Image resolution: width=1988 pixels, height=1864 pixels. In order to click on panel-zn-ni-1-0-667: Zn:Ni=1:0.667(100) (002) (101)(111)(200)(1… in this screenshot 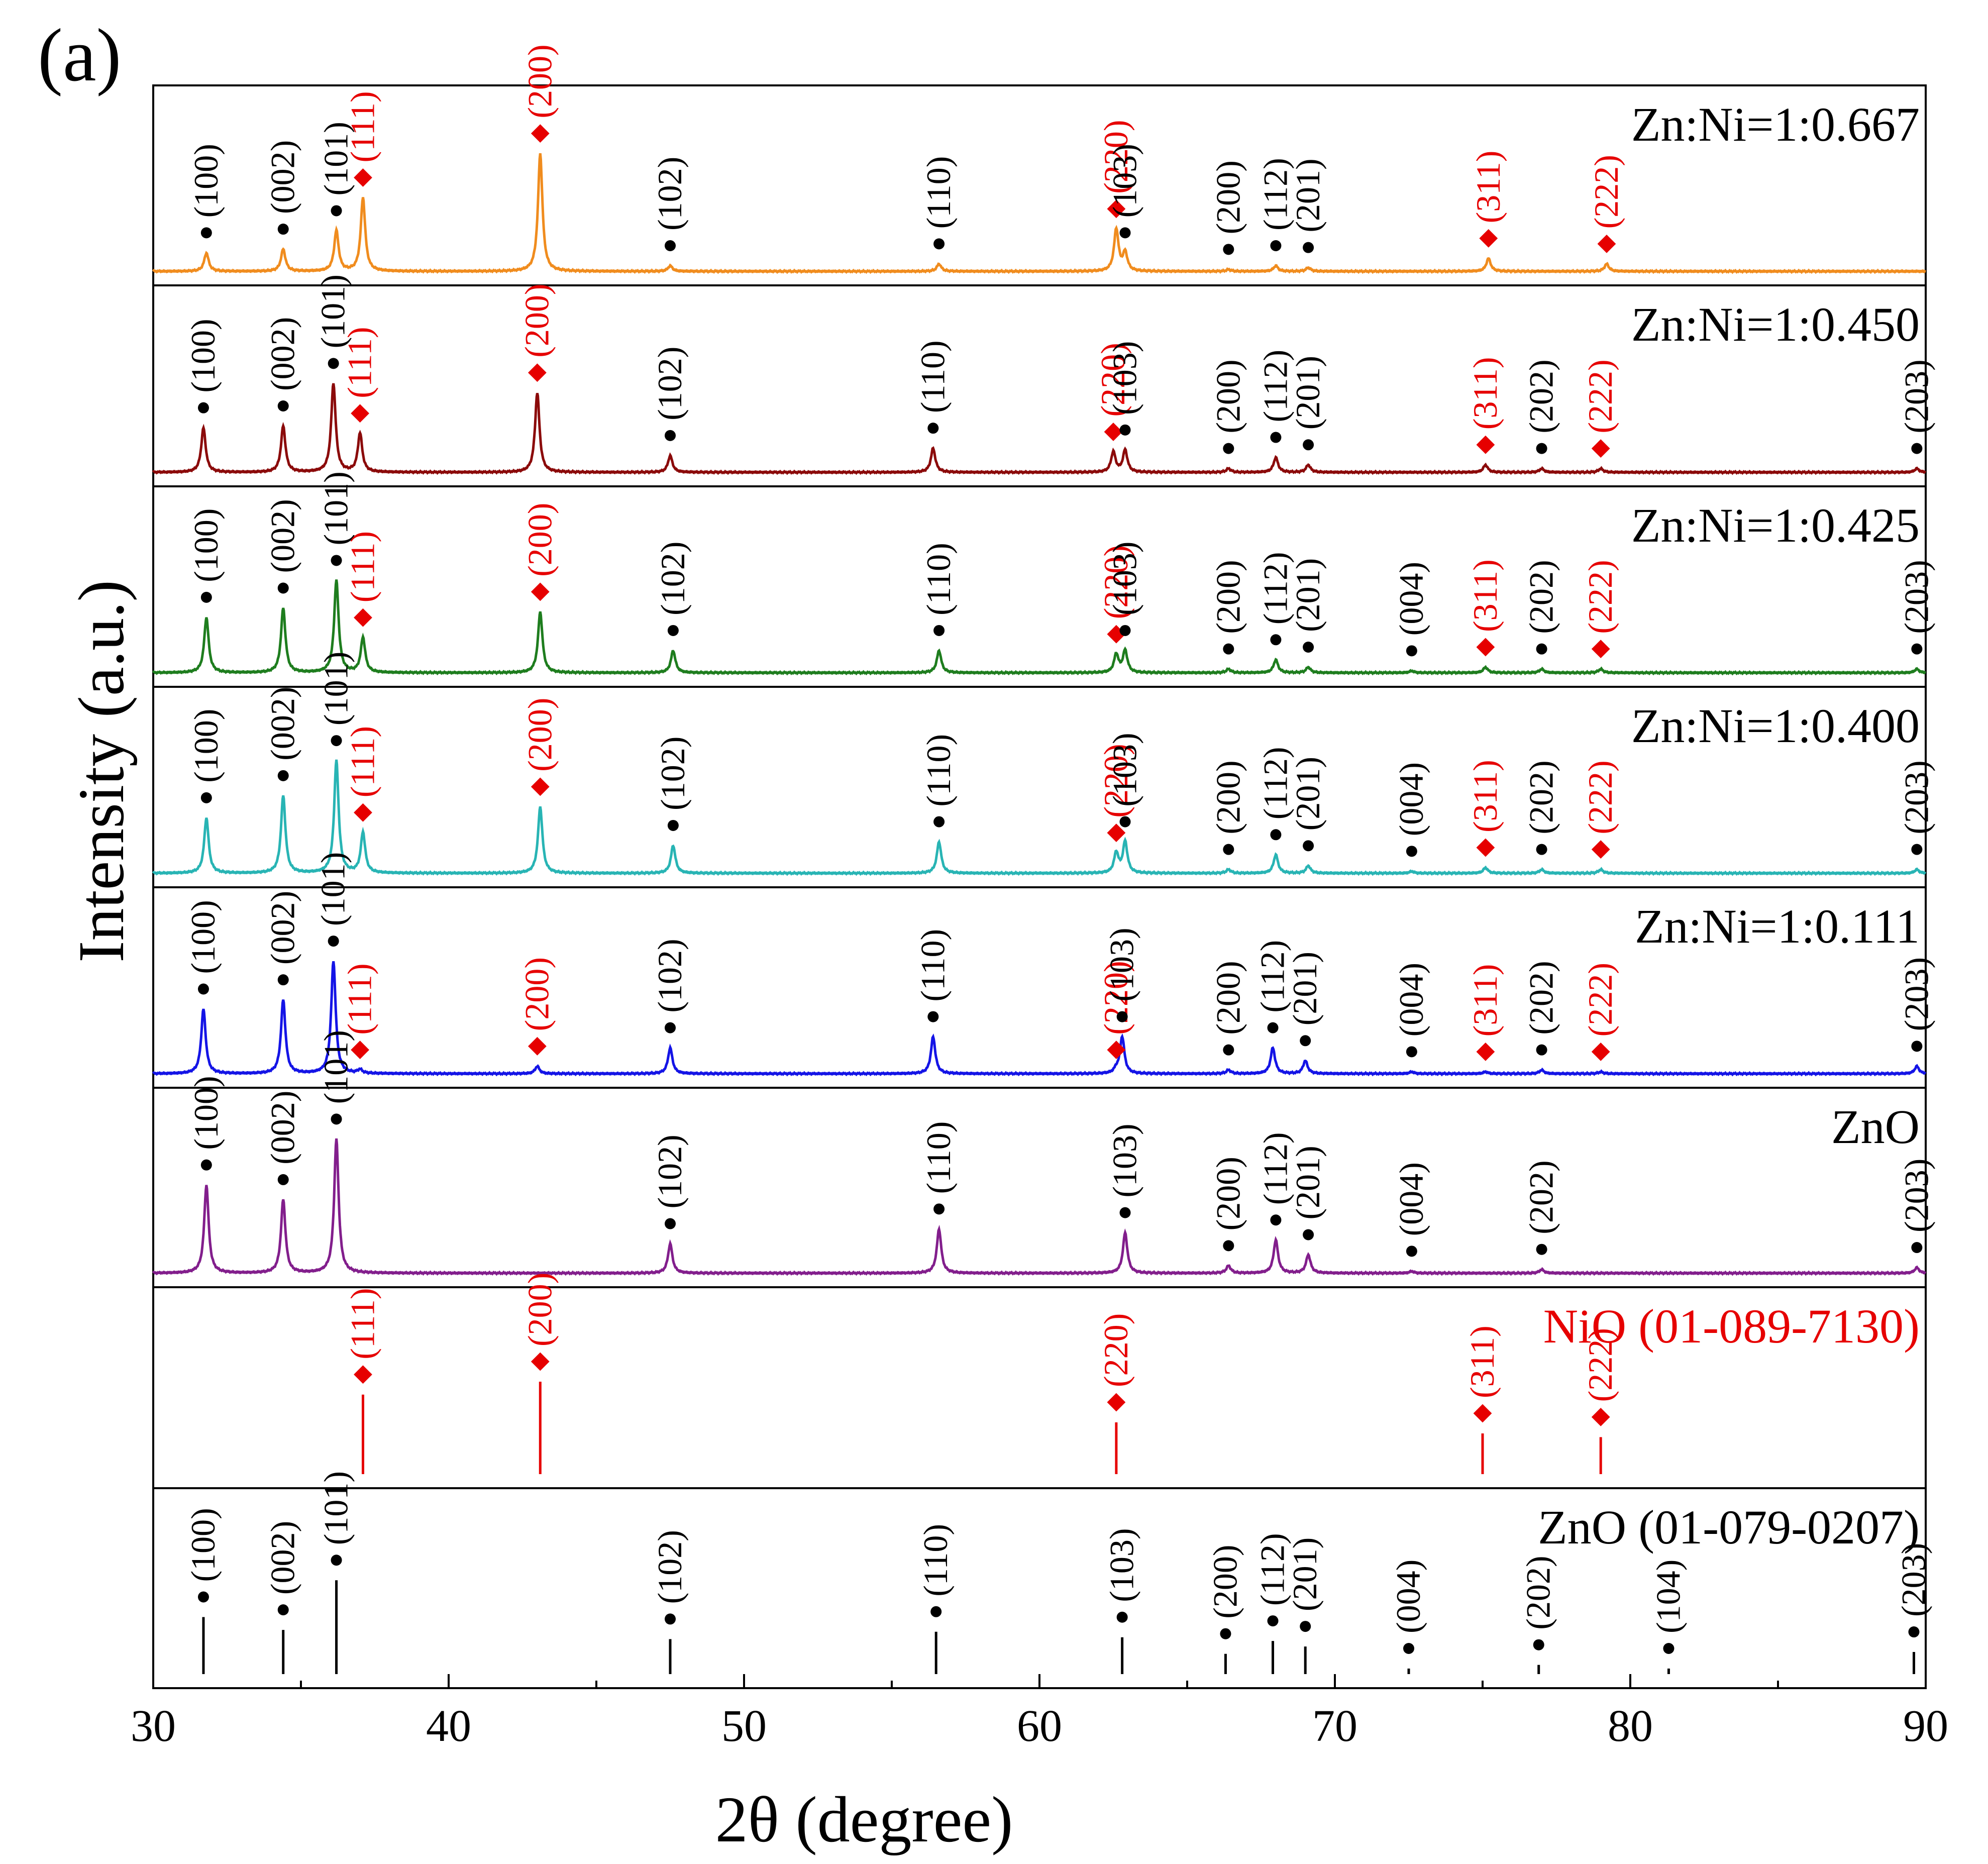, I will do `click(1039, 165)`.